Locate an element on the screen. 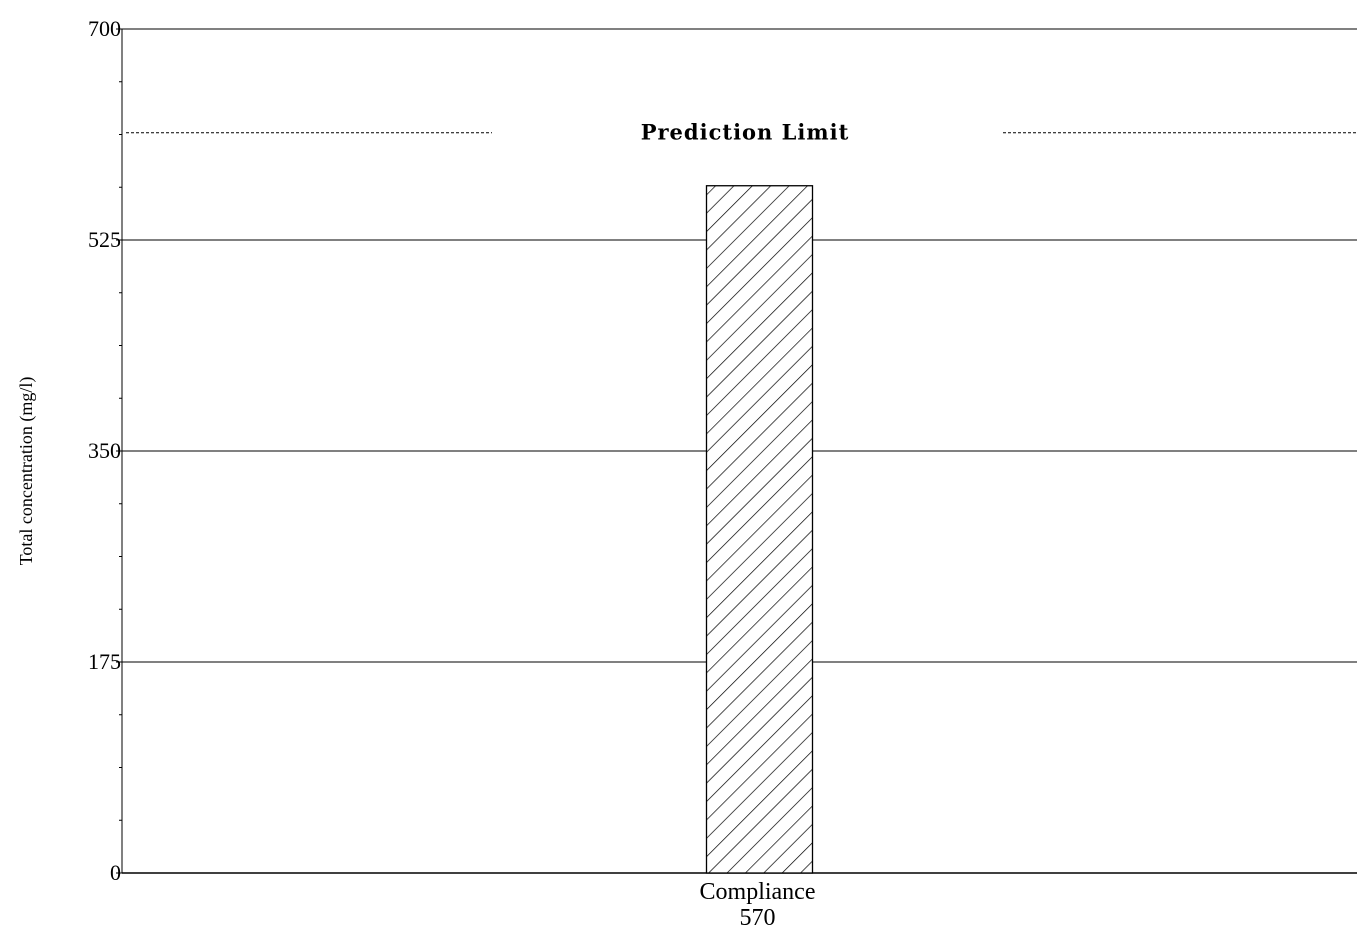  y-tick-label-175: 175 is located at coordinates (104, 661).